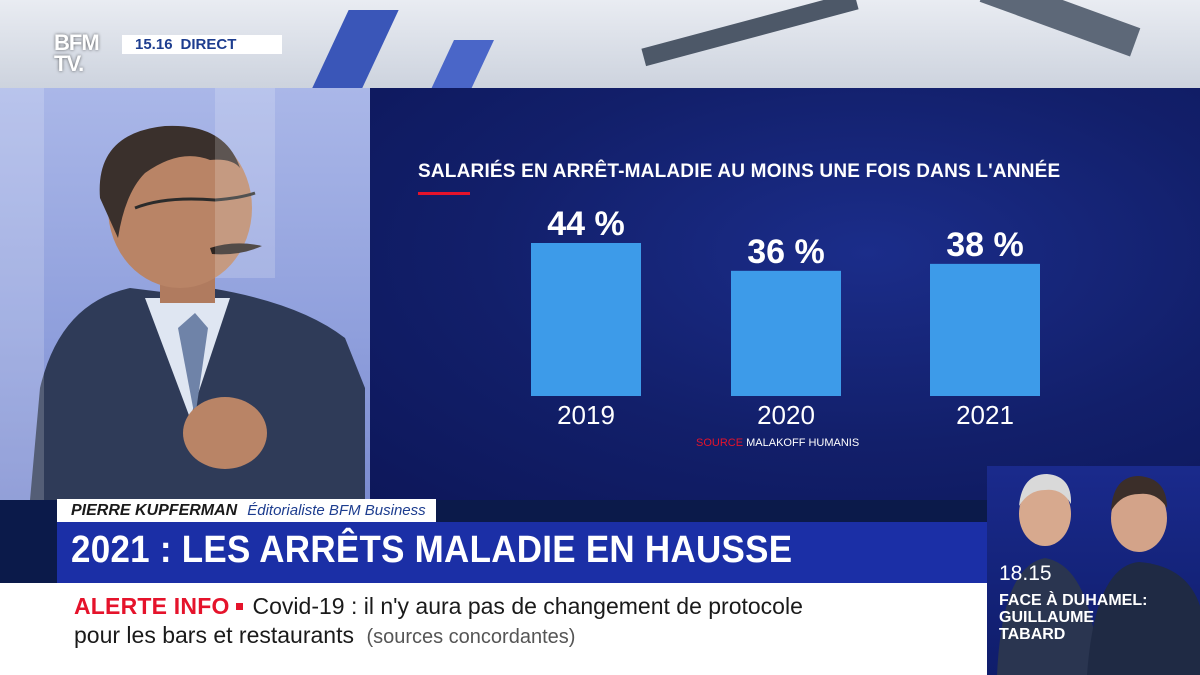  Describe the element at coordinates (1045, 490) in the screenshot. I see `host-1-hair` at that location.